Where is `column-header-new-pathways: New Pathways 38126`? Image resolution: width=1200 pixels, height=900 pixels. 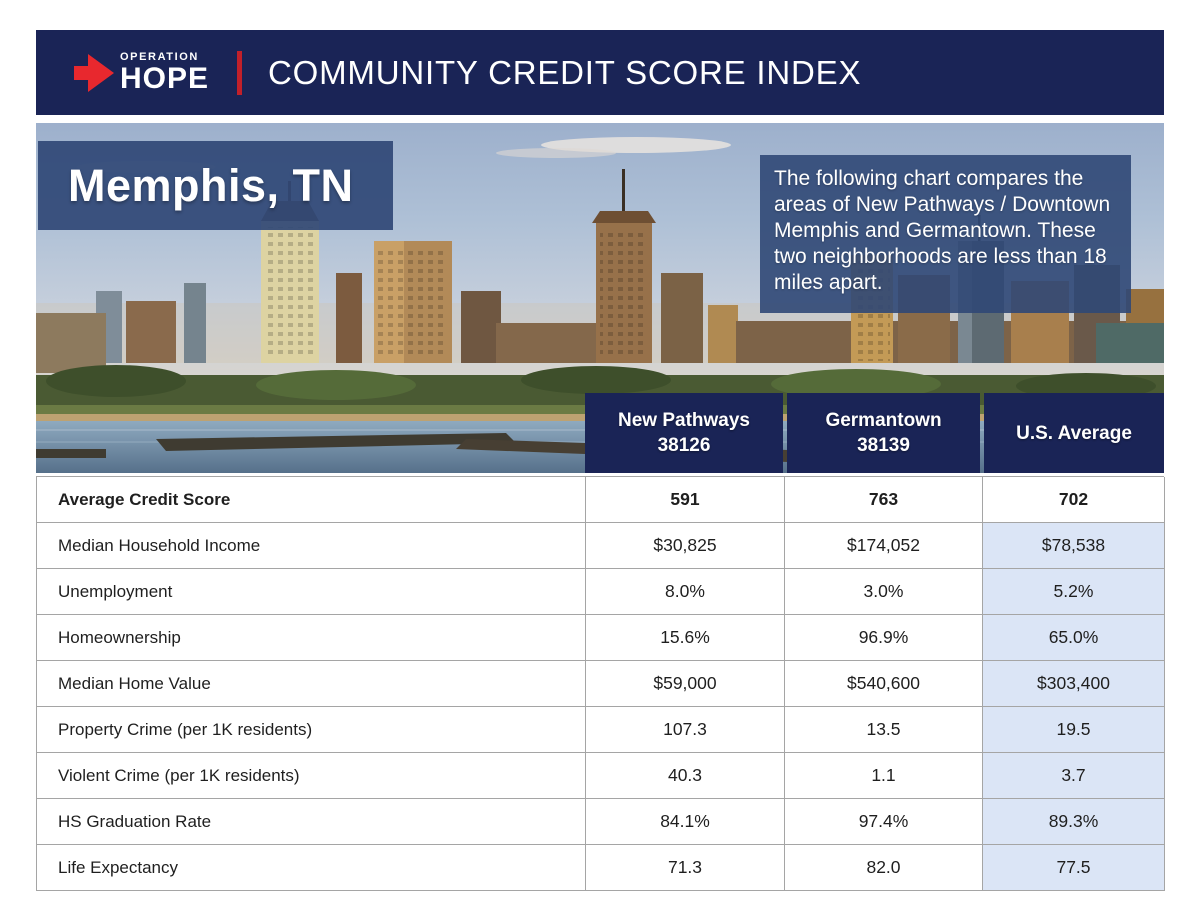
column-header-new-pathways: New Pathways 38126 is located at coordinates (684, 433).